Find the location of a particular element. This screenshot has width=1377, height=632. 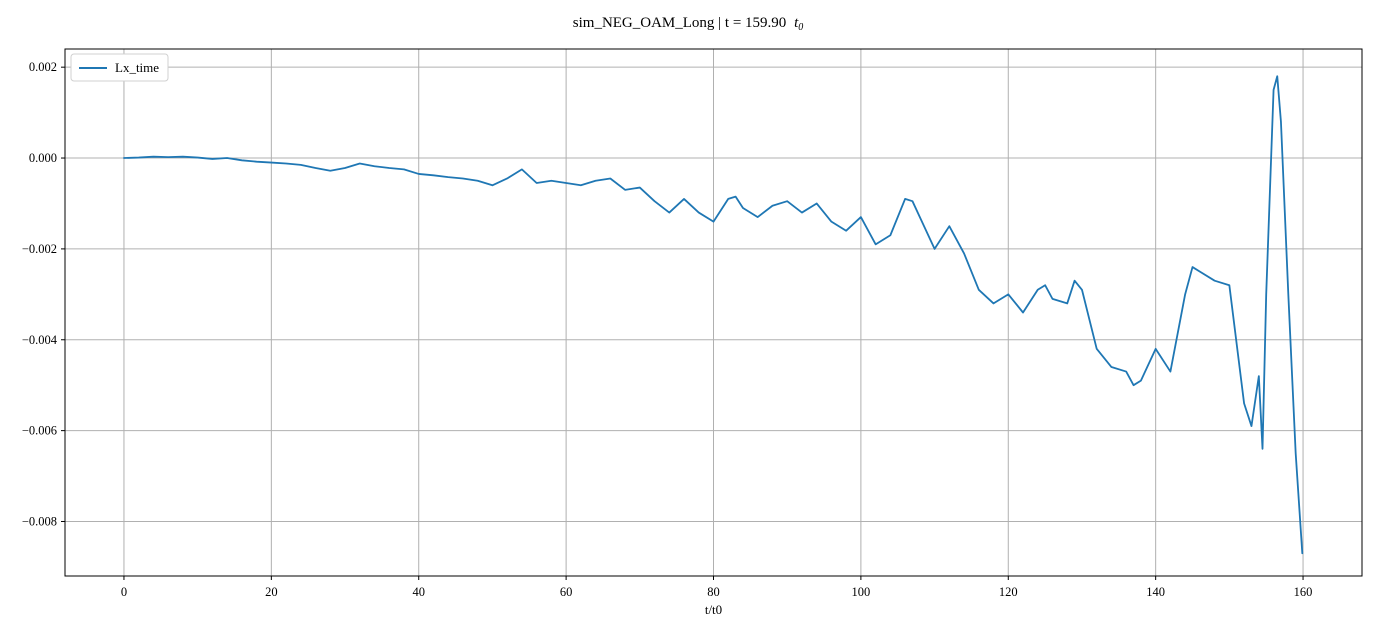

x-axis-ticks: 0 20 40 60 80 100 120 140 160 is located at coordinates (717, 587).